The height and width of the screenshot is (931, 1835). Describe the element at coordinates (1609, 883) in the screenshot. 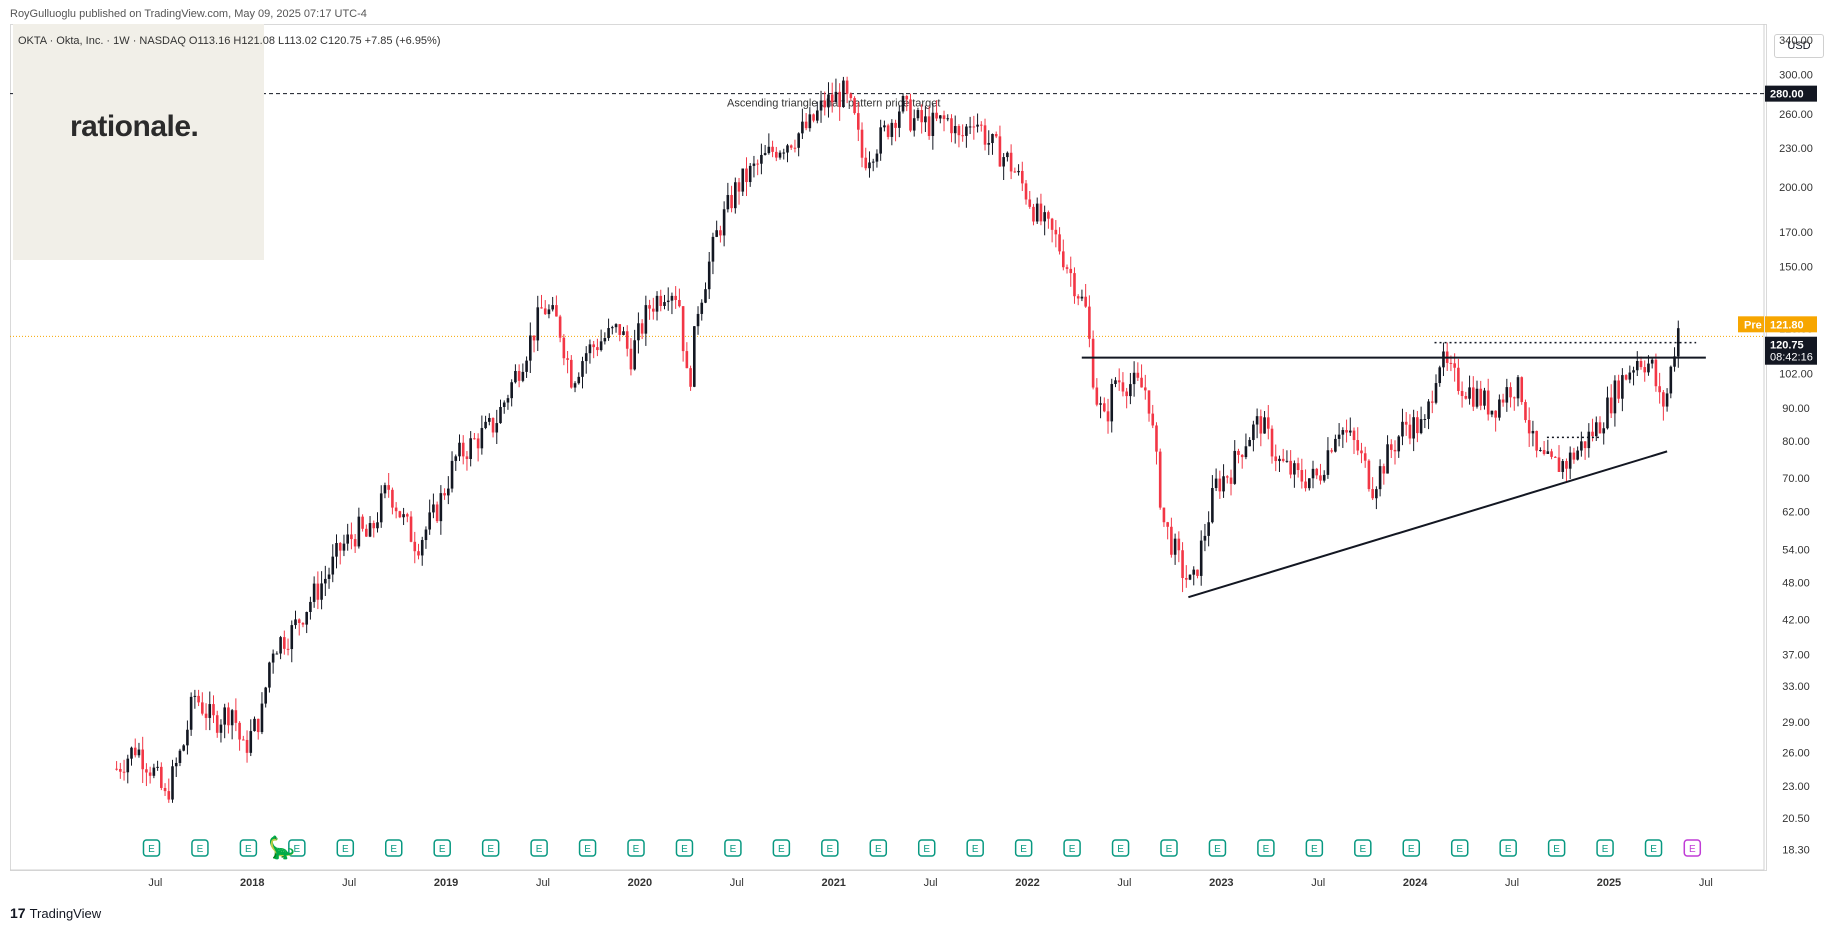

I see `x-tick-label: 2025` at that location.